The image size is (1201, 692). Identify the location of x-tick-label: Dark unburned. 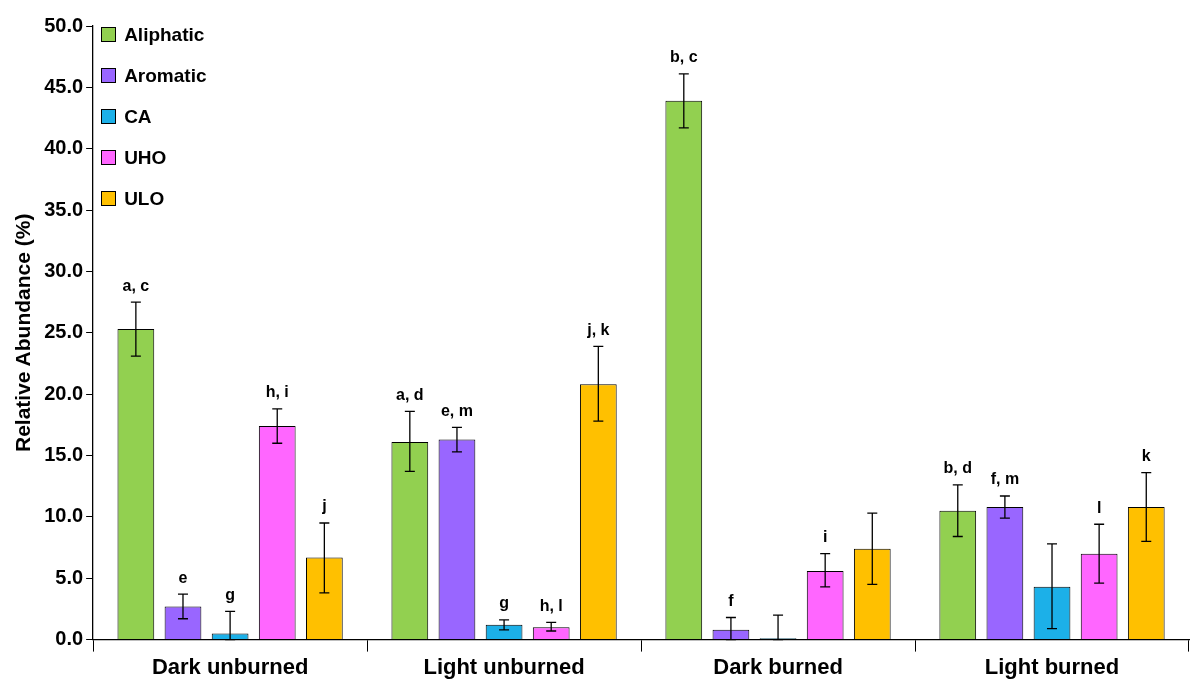
(230, 666).